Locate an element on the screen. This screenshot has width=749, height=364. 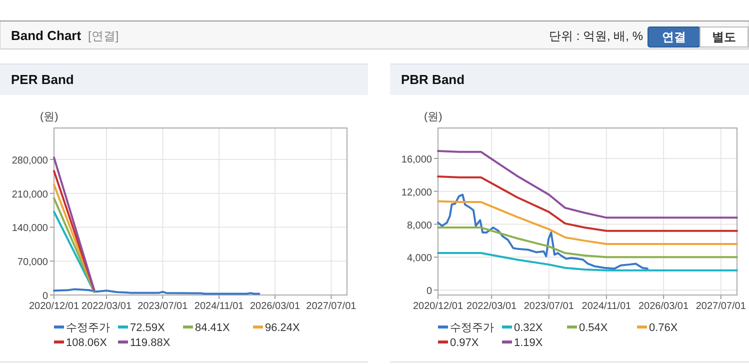
text: Band Chart is located at coordinates (46, 35).